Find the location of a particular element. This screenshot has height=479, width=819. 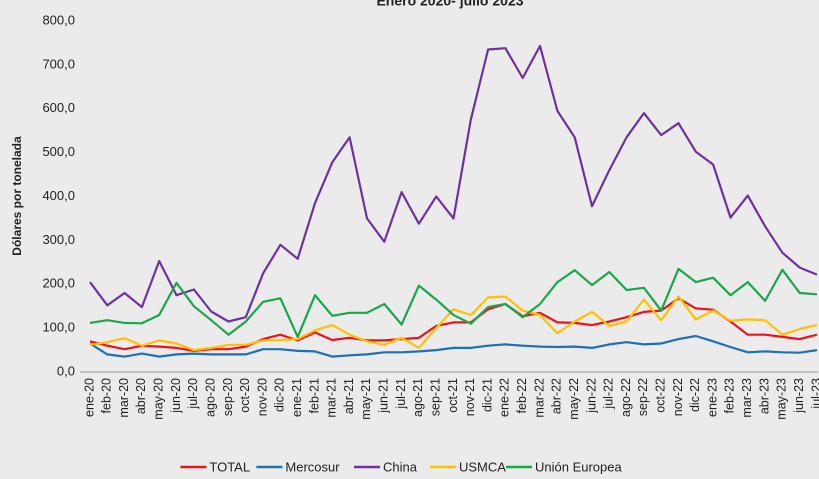

x-tick-label: jun-20 is located at coordinates (176, 396).